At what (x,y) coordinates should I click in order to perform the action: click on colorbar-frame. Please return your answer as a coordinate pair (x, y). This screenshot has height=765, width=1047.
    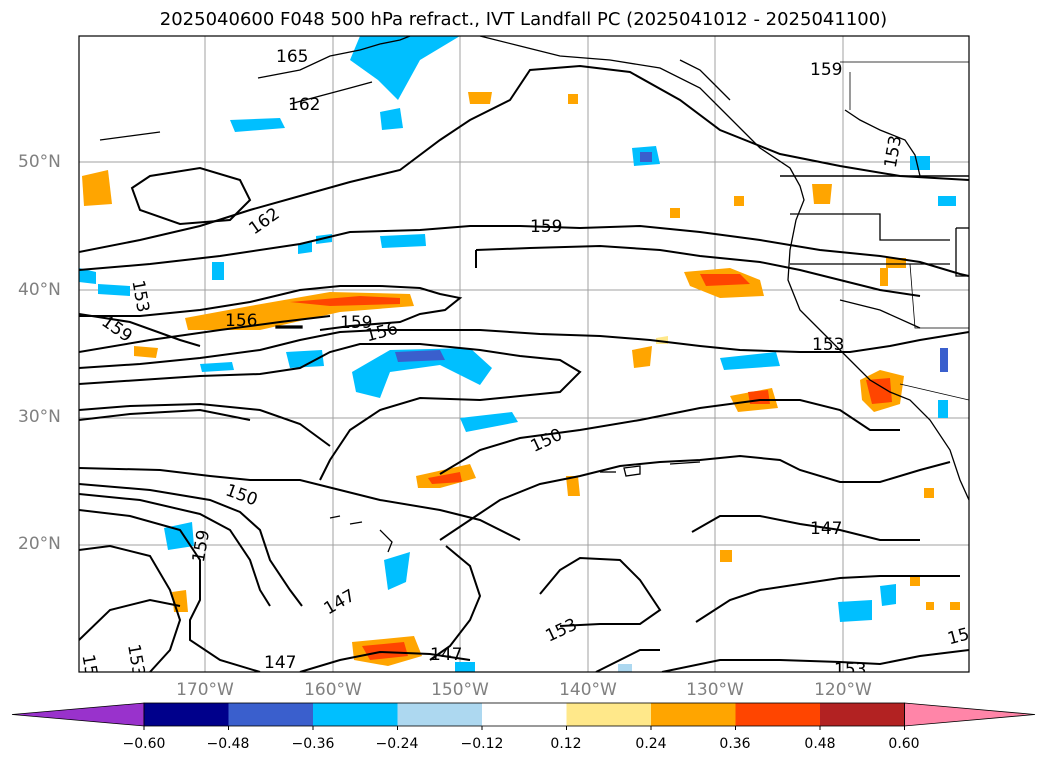
    Looking at the image, I should click on (524, 714).